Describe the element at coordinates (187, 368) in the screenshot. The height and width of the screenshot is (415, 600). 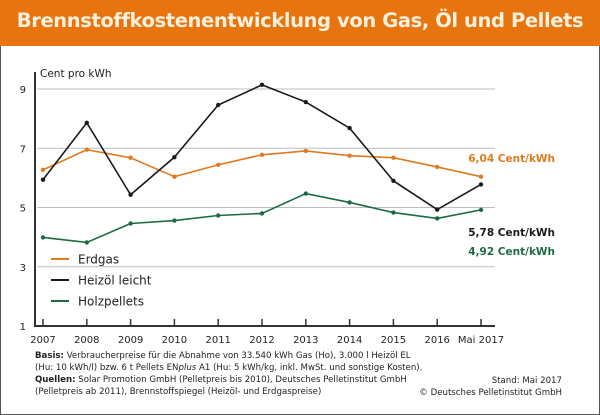
I see `basis-text-2-italic: plus` at that location.